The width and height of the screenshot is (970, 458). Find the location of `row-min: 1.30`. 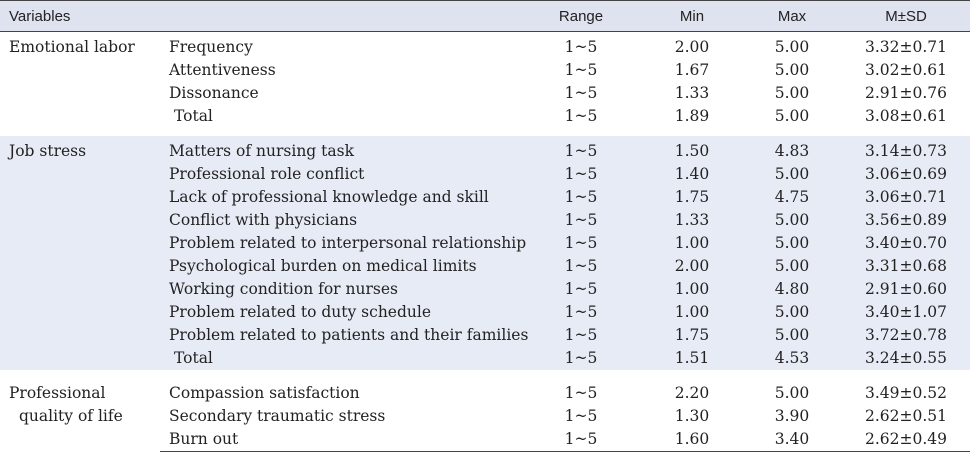

row-min: 1.30 is located at coordinates (692, 416).